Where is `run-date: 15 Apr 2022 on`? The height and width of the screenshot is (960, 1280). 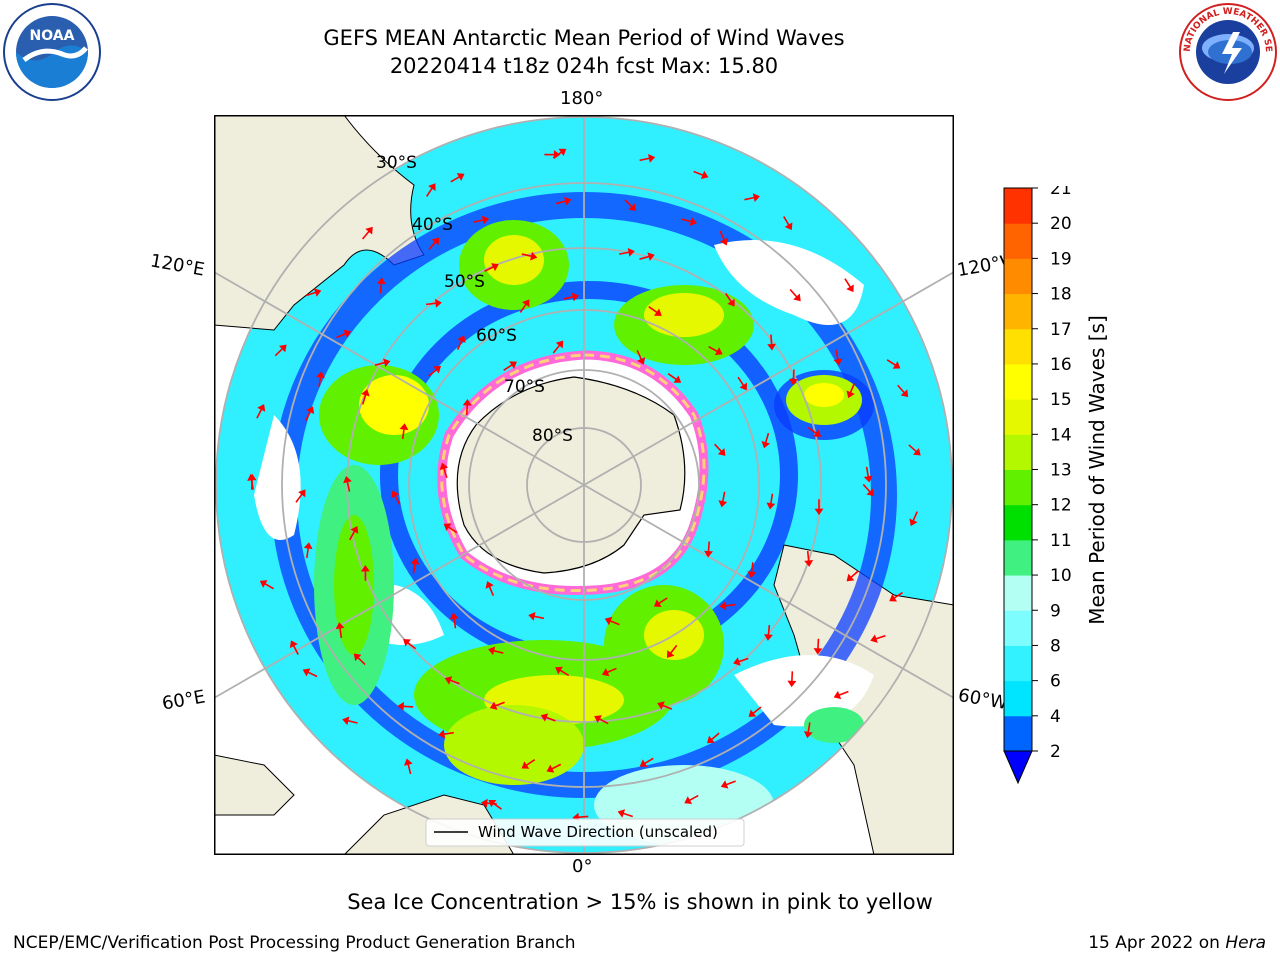
run-date: 15 Apr 2022 on is located at coordinates (1157, 943).